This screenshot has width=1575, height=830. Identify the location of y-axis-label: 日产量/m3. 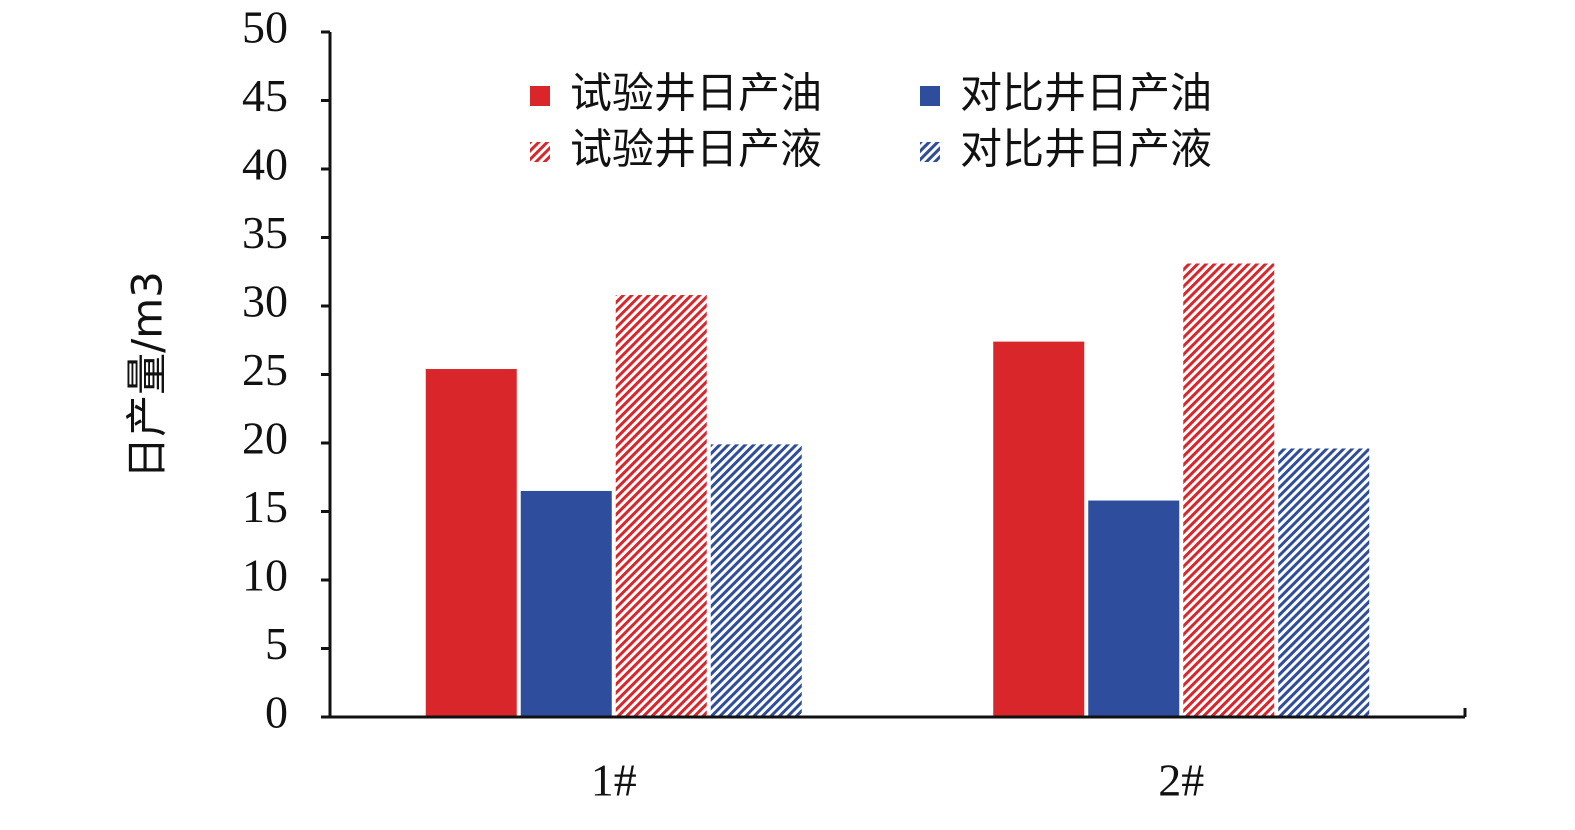
(147, 375).